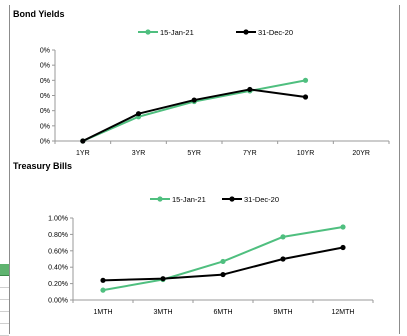 The image size is (407, 336). What do you see at coordinates (282, 312) in the screenshot?
I see `x-tick-label: 9MTH` at bounding box center [282, 312].